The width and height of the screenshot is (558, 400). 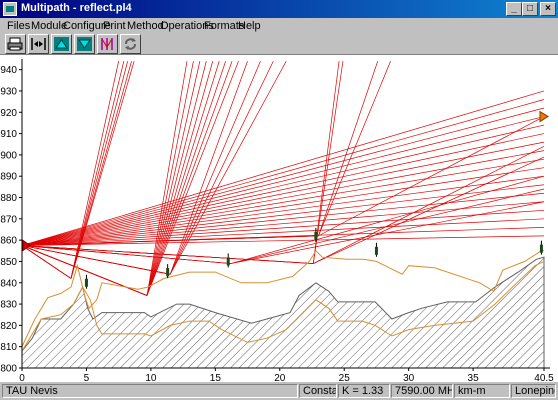 What do you see at coordinates (544, 116) in the screenshot?
I see `receiver-marker` at bounding box center [544, 116].